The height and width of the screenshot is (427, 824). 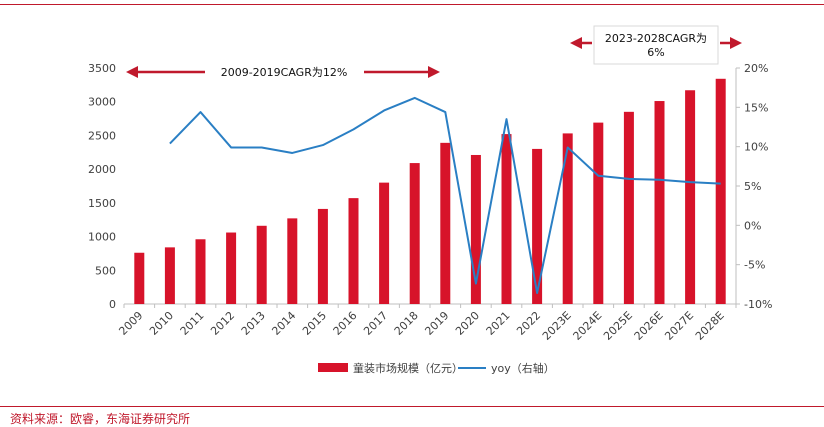 What do you see at coordinates (656, 38) in the screenshot?
I see `cagr-label-2023-2028-line1: 2023-2028CAGR为` at bounding box center [656, 38].